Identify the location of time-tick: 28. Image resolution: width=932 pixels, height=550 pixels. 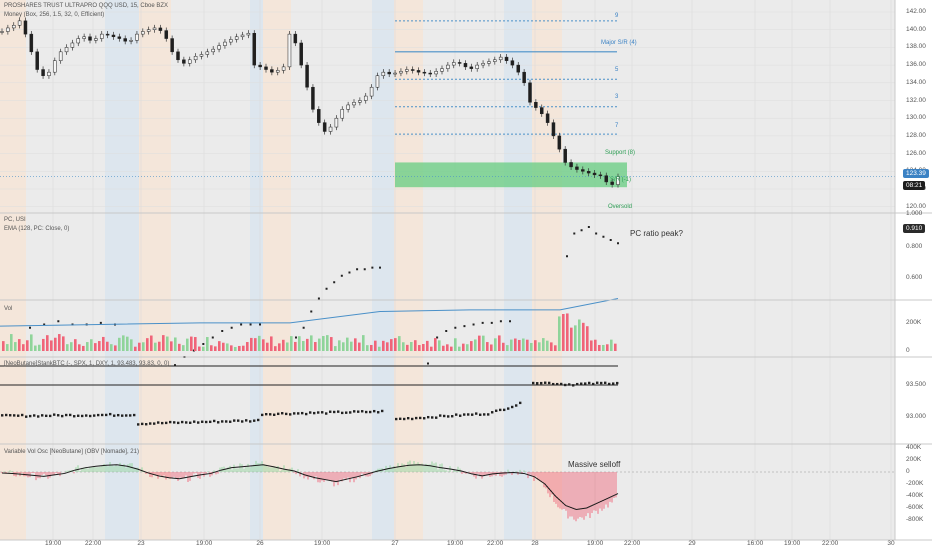
(535, 543).